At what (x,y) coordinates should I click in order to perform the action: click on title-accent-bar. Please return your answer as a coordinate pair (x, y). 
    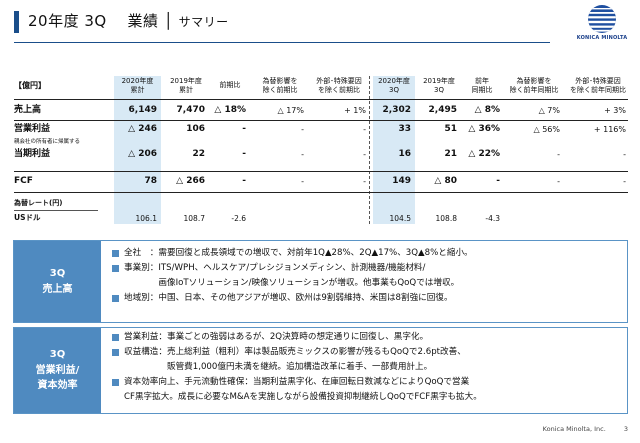
    Looking at the image, I should click on (16, 22).